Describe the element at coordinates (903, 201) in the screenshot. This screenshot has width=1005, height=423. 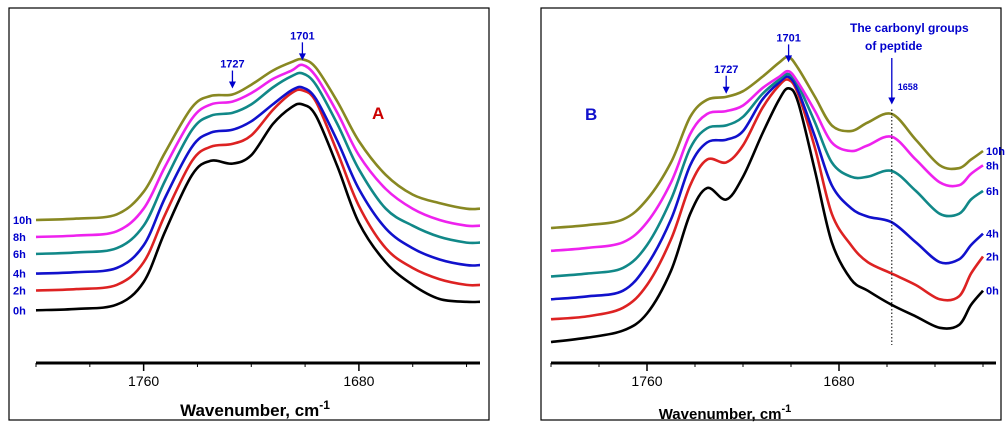
I see `panel-b-guide: 1658` at that location.